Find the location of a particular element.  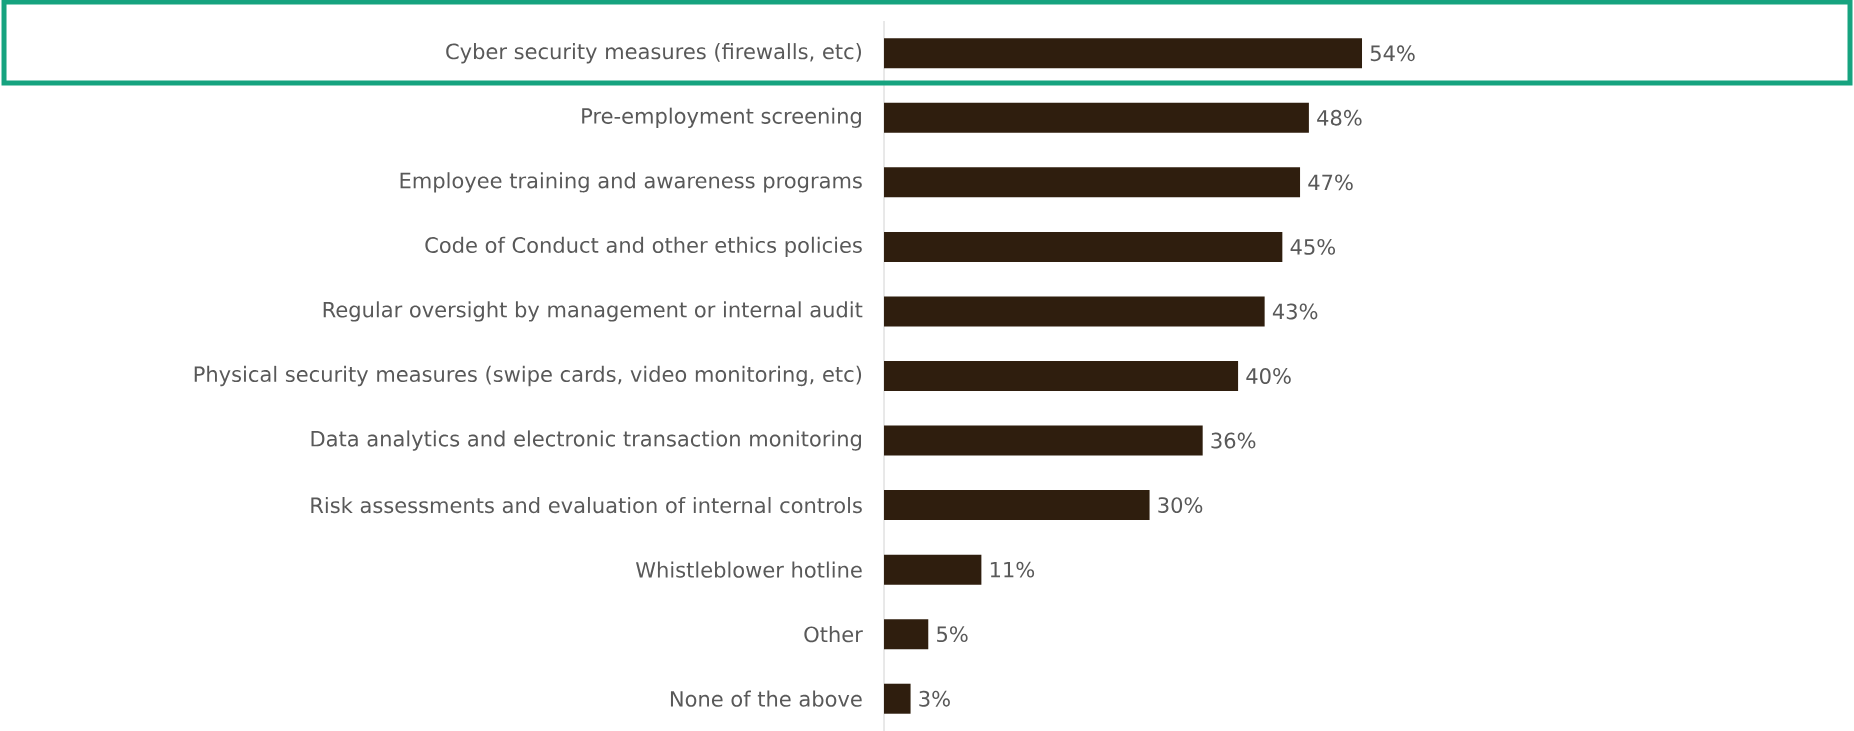

data-label: 47% is located at coordinates (1330, 182).